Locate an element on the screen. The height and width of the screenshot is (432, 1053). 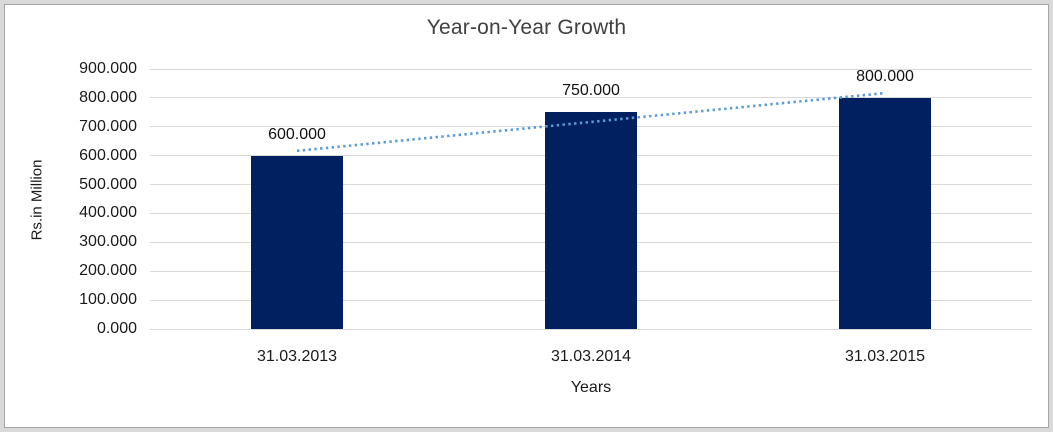
data-label: 750.000 is located at coordinates (591, 91).